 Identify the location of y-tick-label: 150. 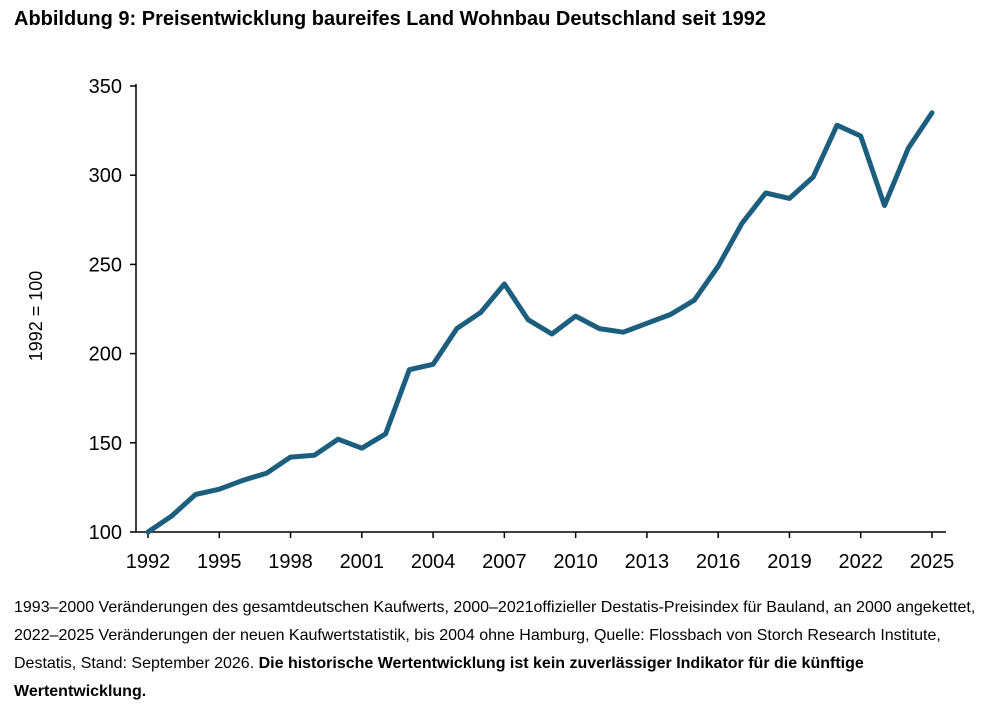
(105, 444).